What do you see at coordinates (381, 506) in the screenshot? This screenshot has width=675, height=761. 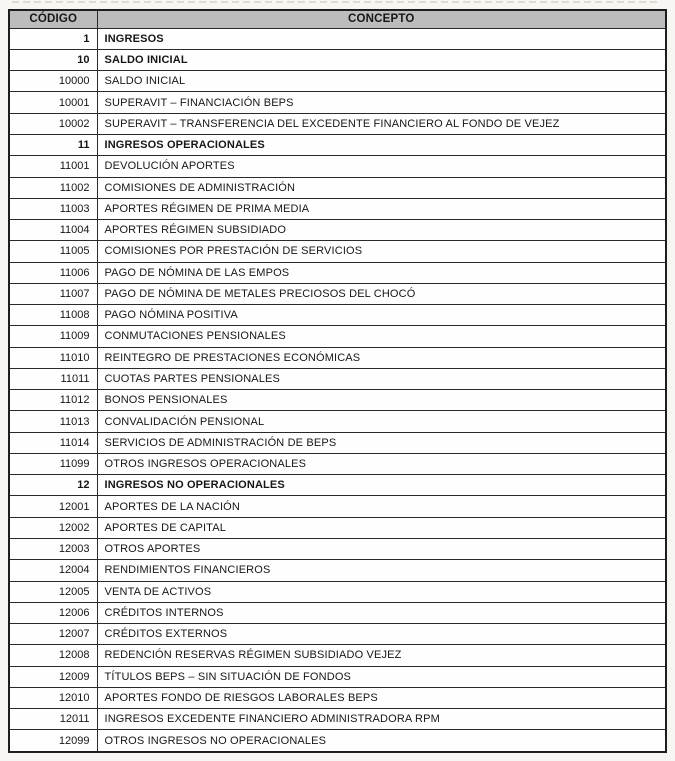 I see `concepto-cell: APORTES DE LA NACIÓN` at bounding box center [381, 506].